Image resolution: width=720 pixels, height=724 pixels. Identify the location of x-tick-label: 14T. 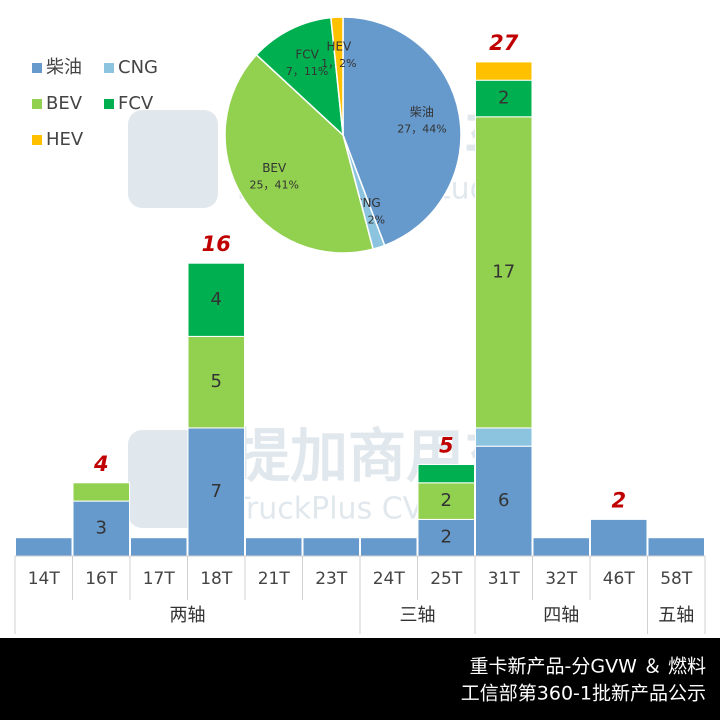
(44, 579).